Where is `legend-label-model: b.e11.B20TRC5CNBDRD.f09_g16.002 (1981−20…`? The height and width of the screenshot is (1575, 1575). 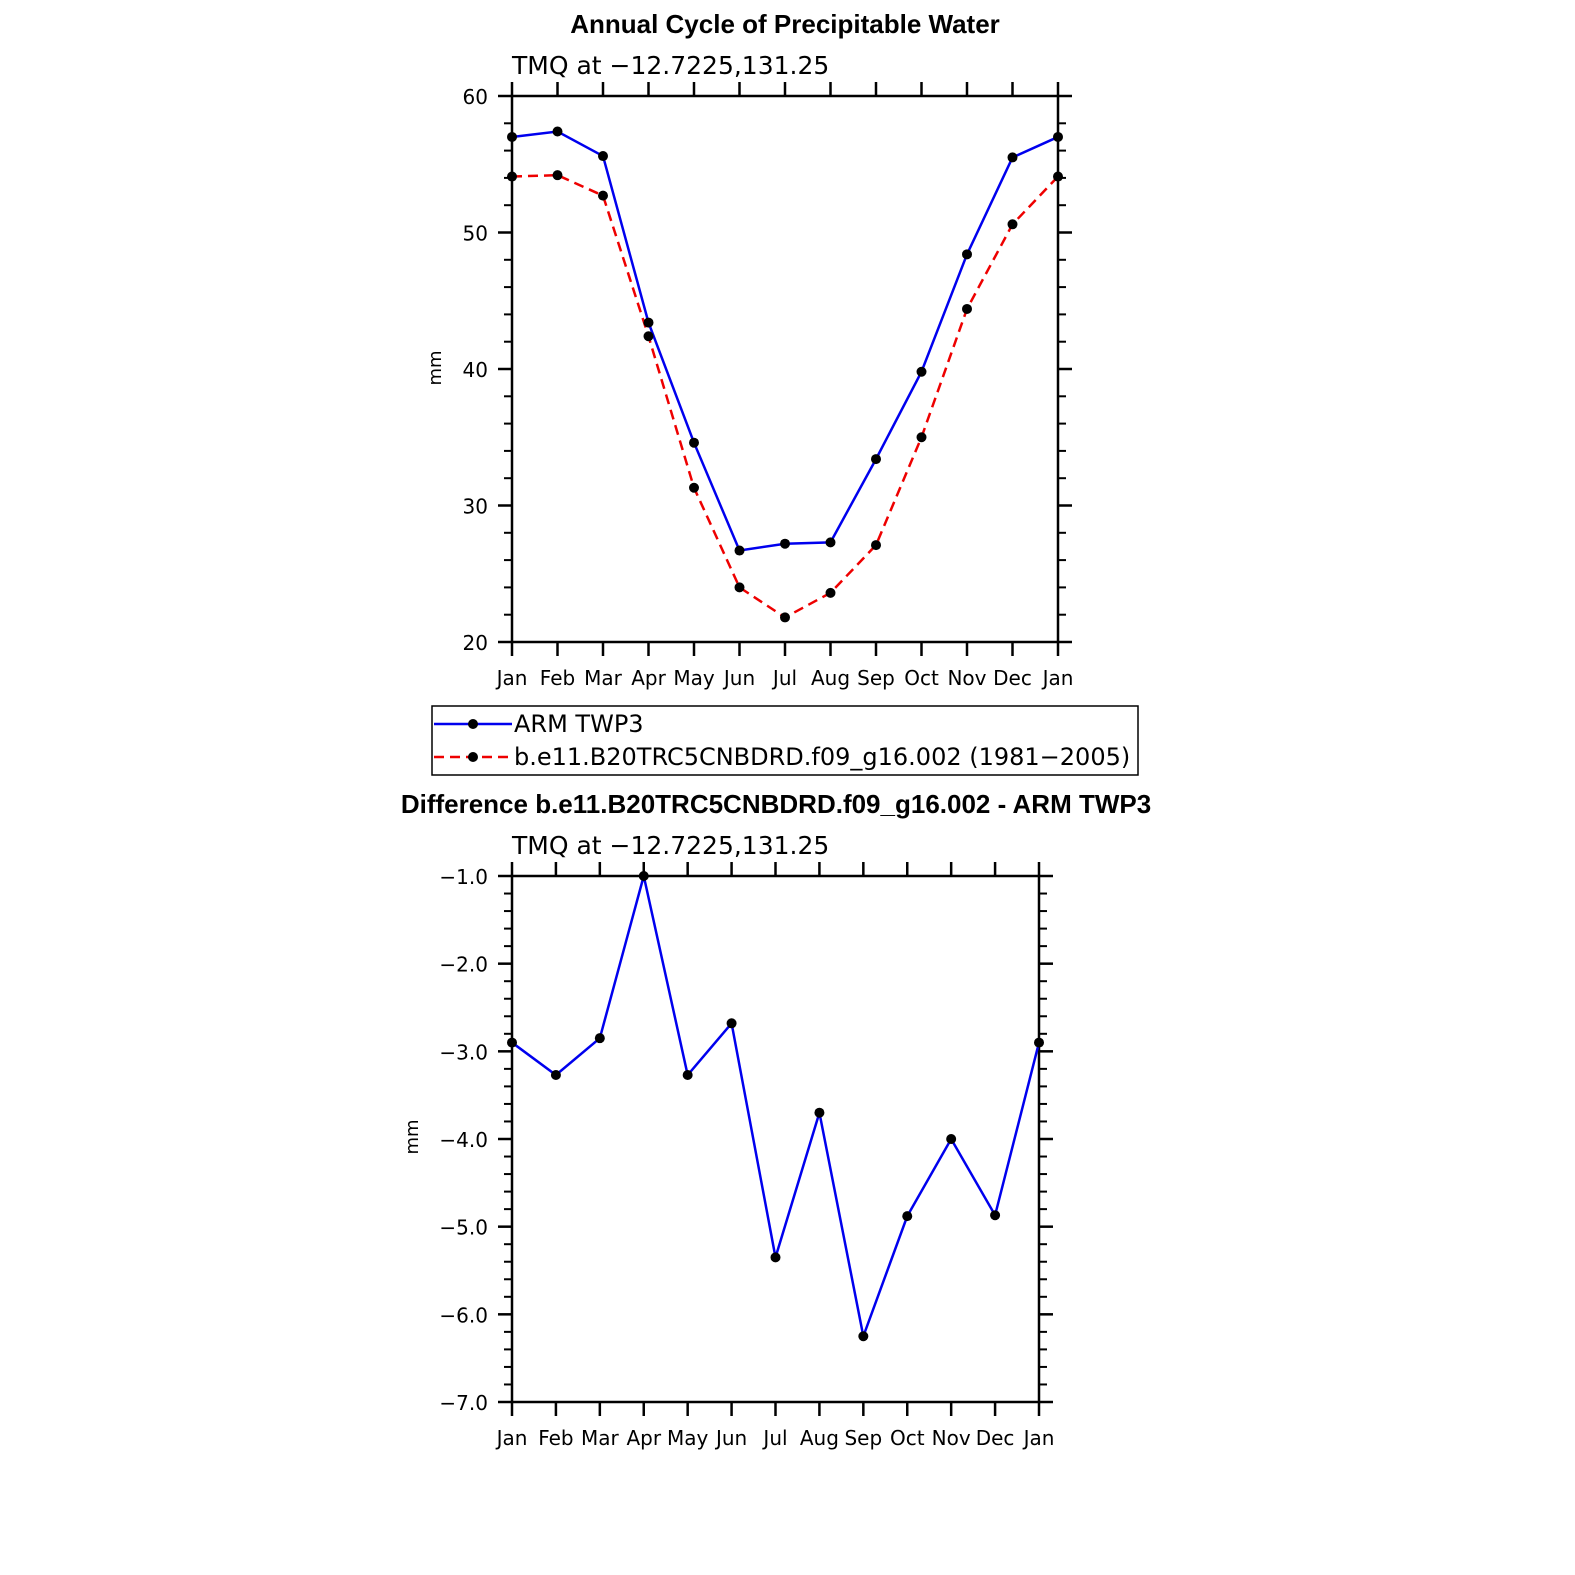 legend-label-model: b.e11.B20TRC5CNBDRD.f09_g16.002 (1981−20… is located at coordinates (822, 757).